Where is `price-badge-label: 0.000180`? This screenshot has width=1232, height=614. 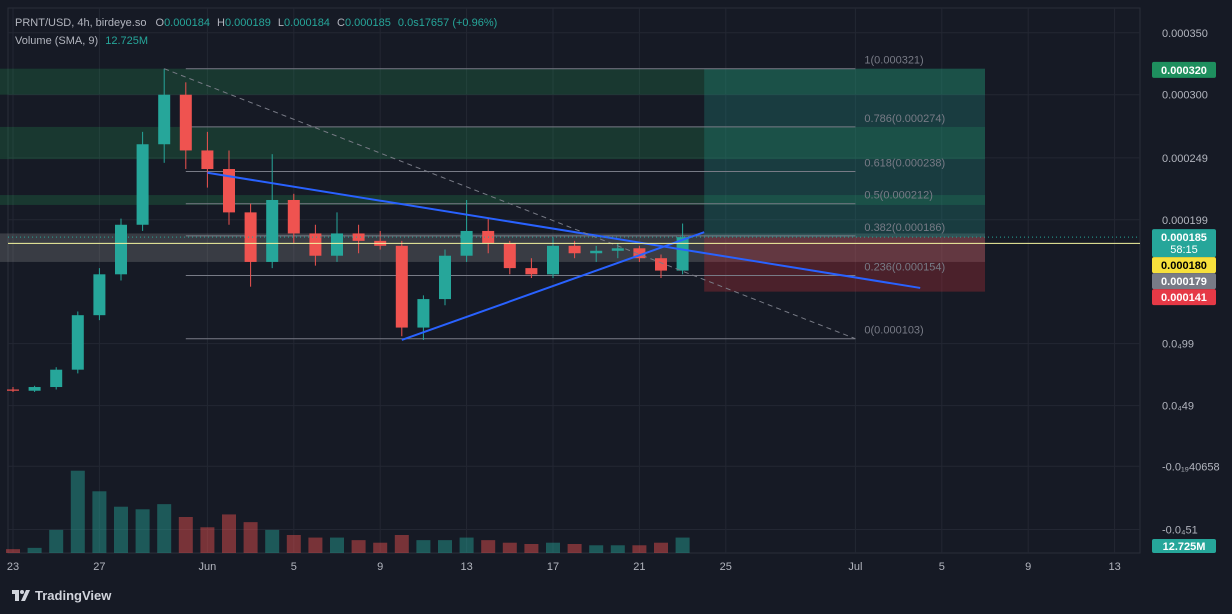
price-badge-label: 0.000180 is located at coordinates (1184, 266).